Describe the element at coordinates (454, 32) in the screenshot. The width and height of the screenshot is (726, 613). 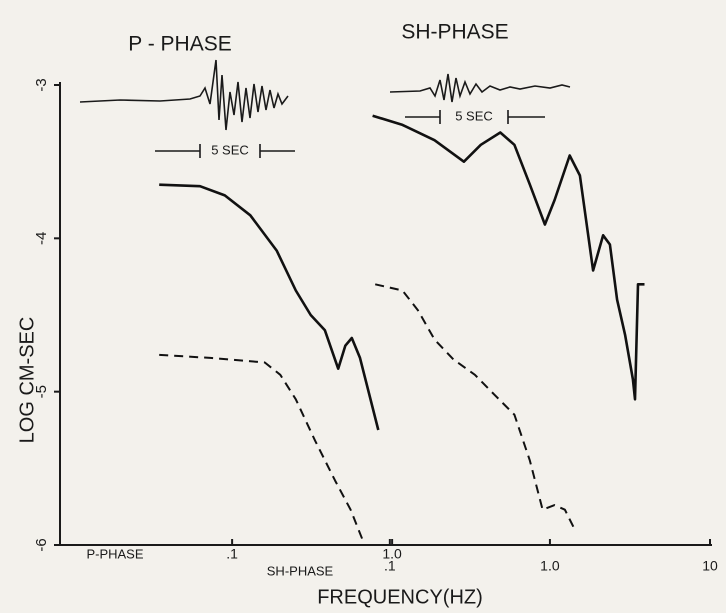
I see `panel-title: SH-PHASE` at that location.